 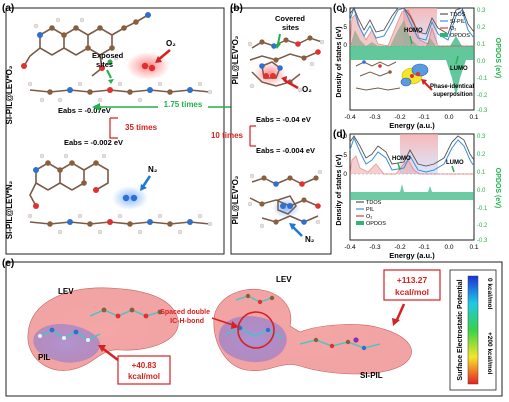 I want to click on panel-e-hbond-circle, so click(x=256, y=330).